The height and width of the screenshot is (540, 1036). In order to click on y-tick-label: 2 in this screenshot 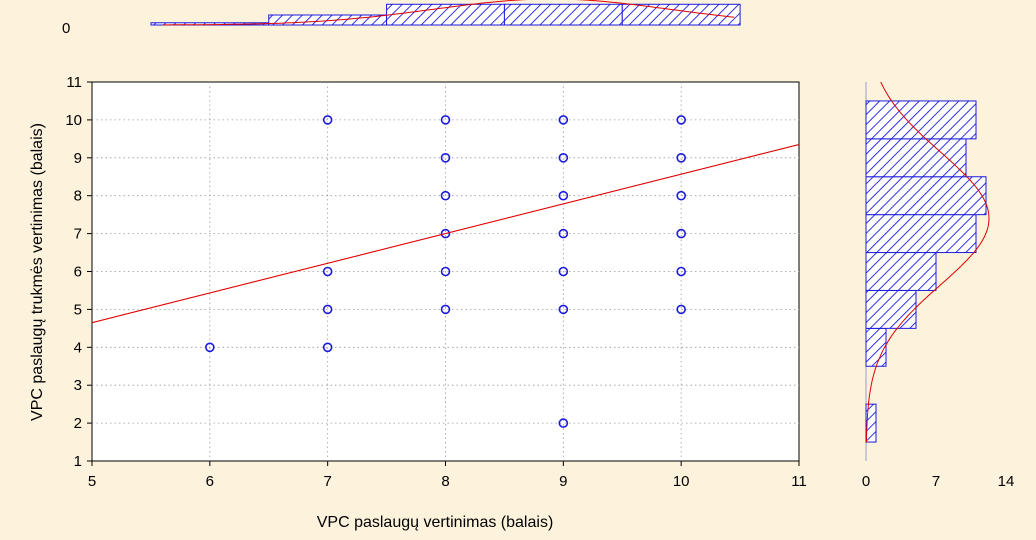, I will do `click(78, 423)`.